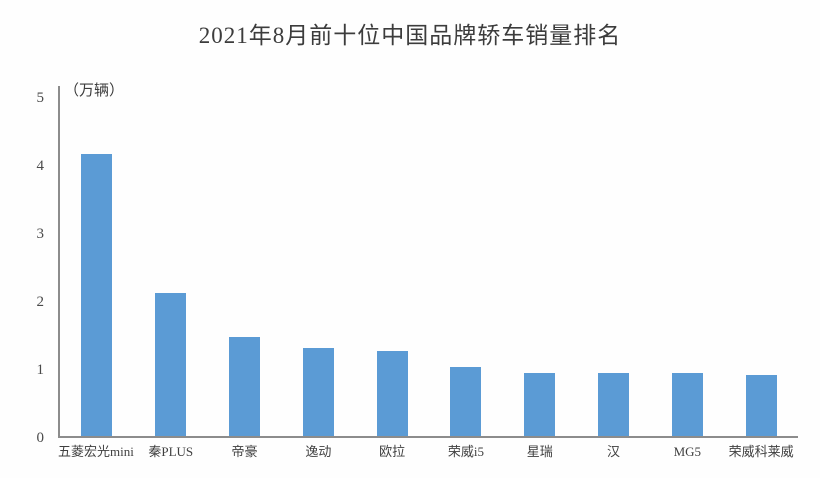 Image resolution: width=820 pixels, height=478 pixels. I want to click on y-axis-tick-label: 2, so click(40, 302).